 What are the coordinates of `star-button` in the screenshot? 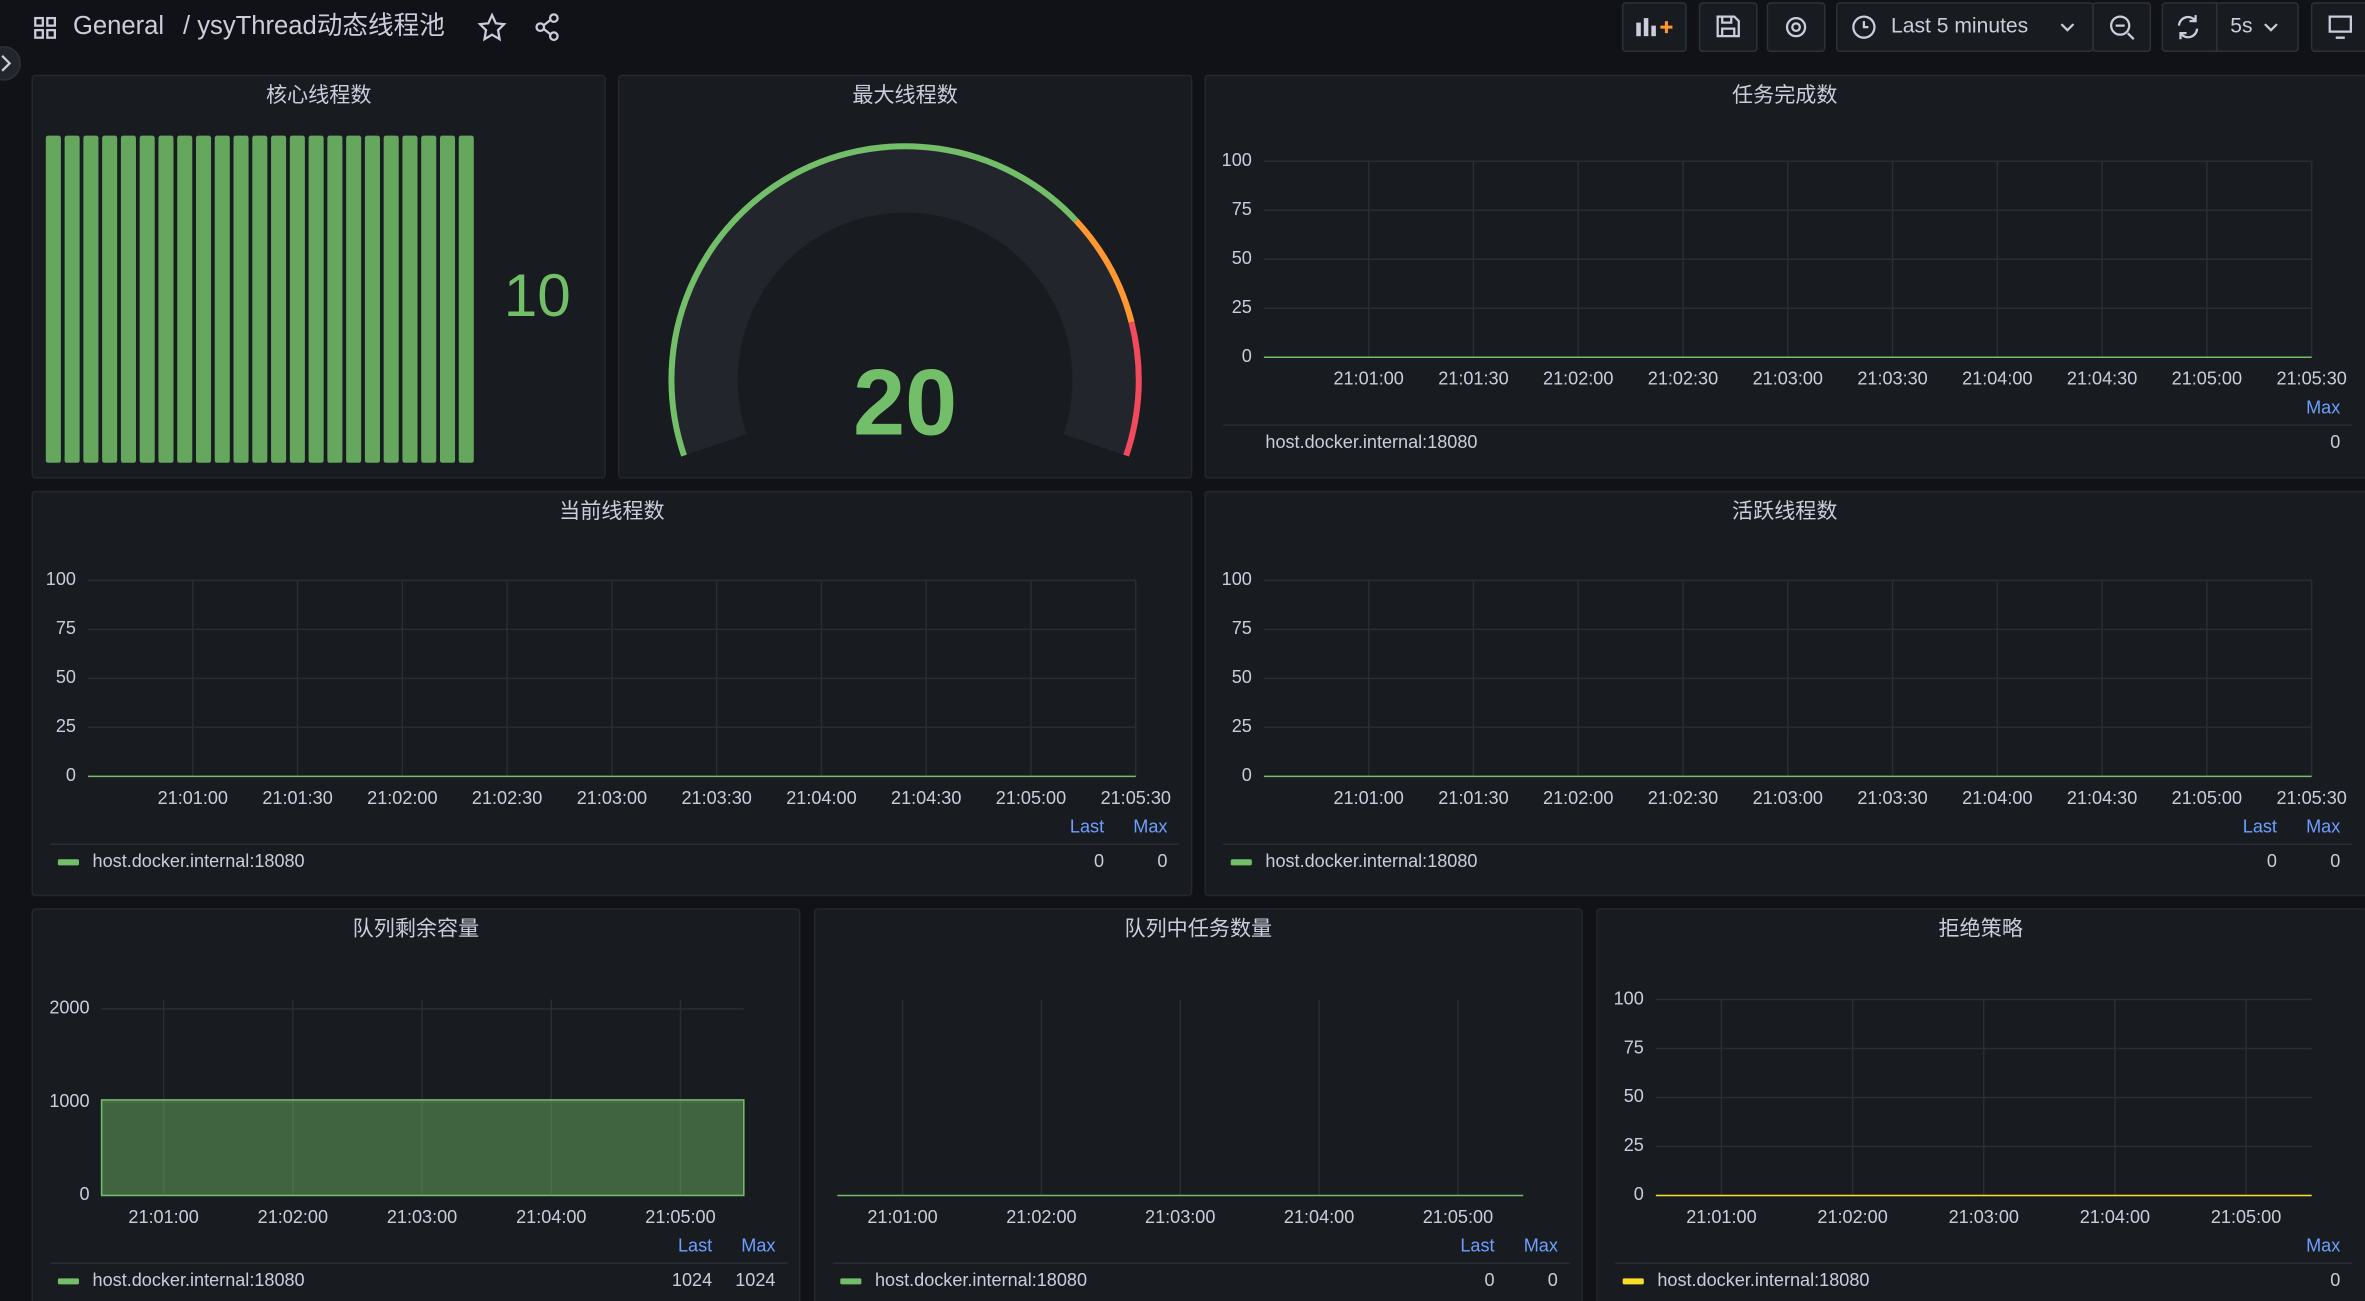 It's located at (492, 27).